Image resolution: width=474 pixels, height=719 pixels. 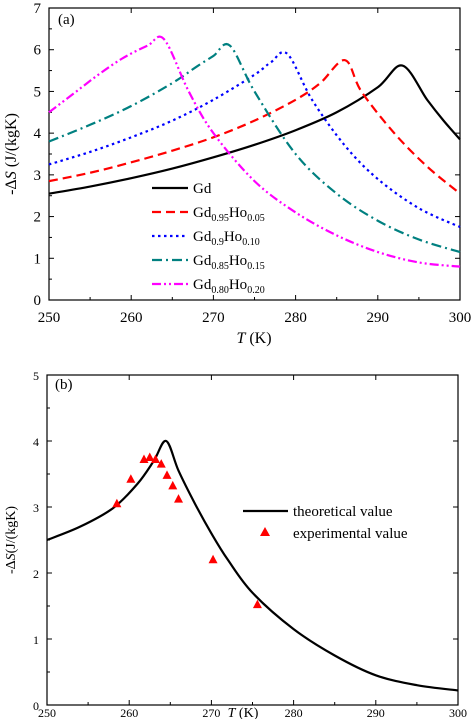 I want to click on y-axis-title-a: -ΔS (J/(kgK), so click(x=11, y=154).